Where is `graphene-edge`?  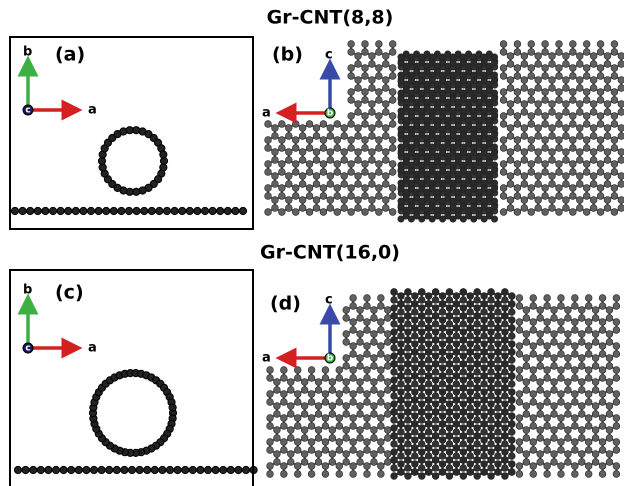 graphene-edge is located at coordinates (129, 211).